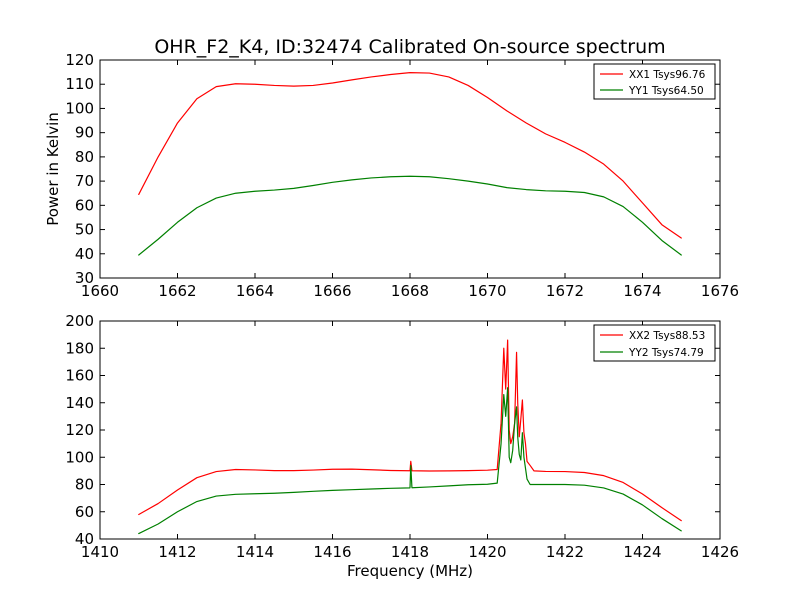 The image size is (800, 600). Describe the element at coordinates (410, 552) in the screenshot. I see `bottom-x-tick-label: 1418` at that location.